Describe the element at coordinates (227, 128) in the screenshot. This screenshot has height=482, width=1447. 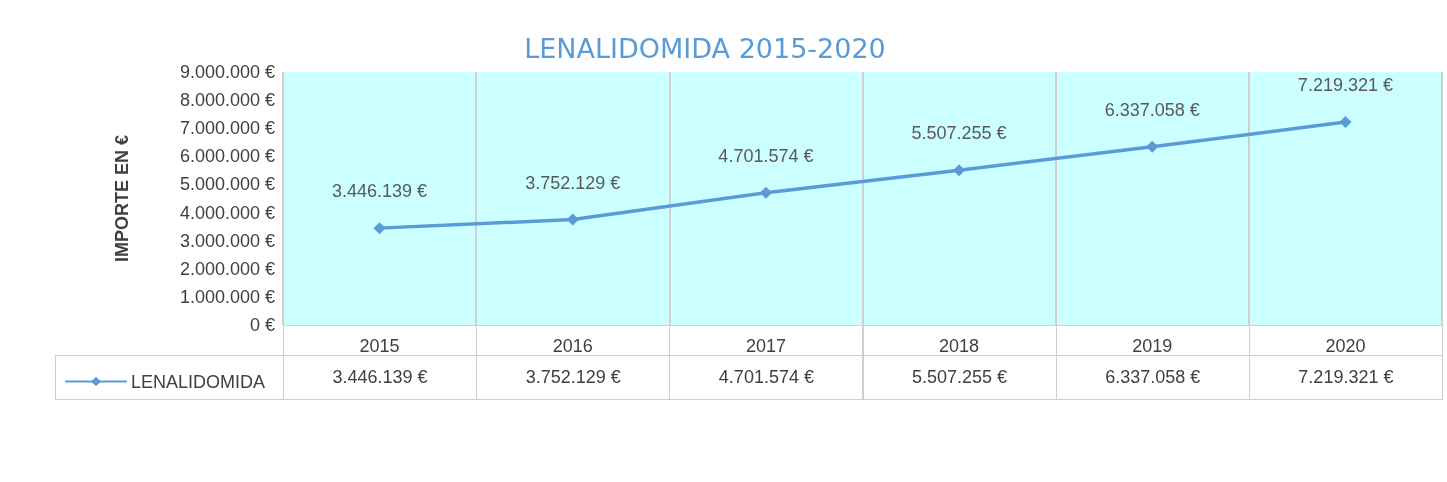
I see `y-tick-label: 7.000.000 €` at that location.